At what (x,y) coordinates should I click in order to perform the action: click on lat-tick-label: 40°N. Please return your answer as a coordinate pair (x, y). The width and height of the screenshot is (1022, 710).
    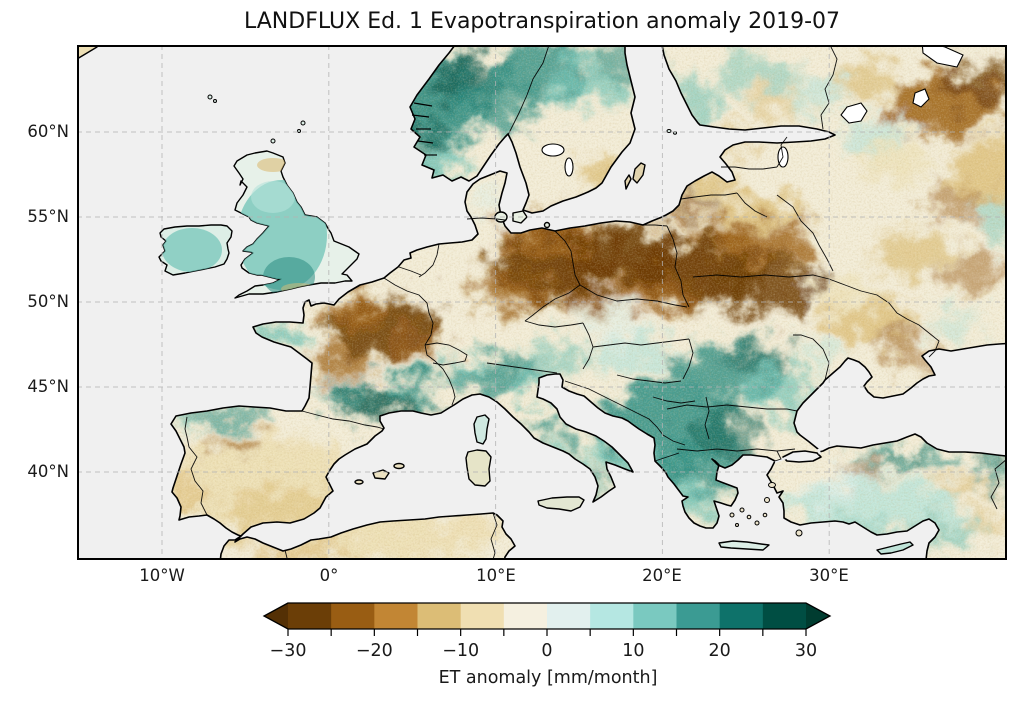
    Looking at the image, I should click on (48, 471).